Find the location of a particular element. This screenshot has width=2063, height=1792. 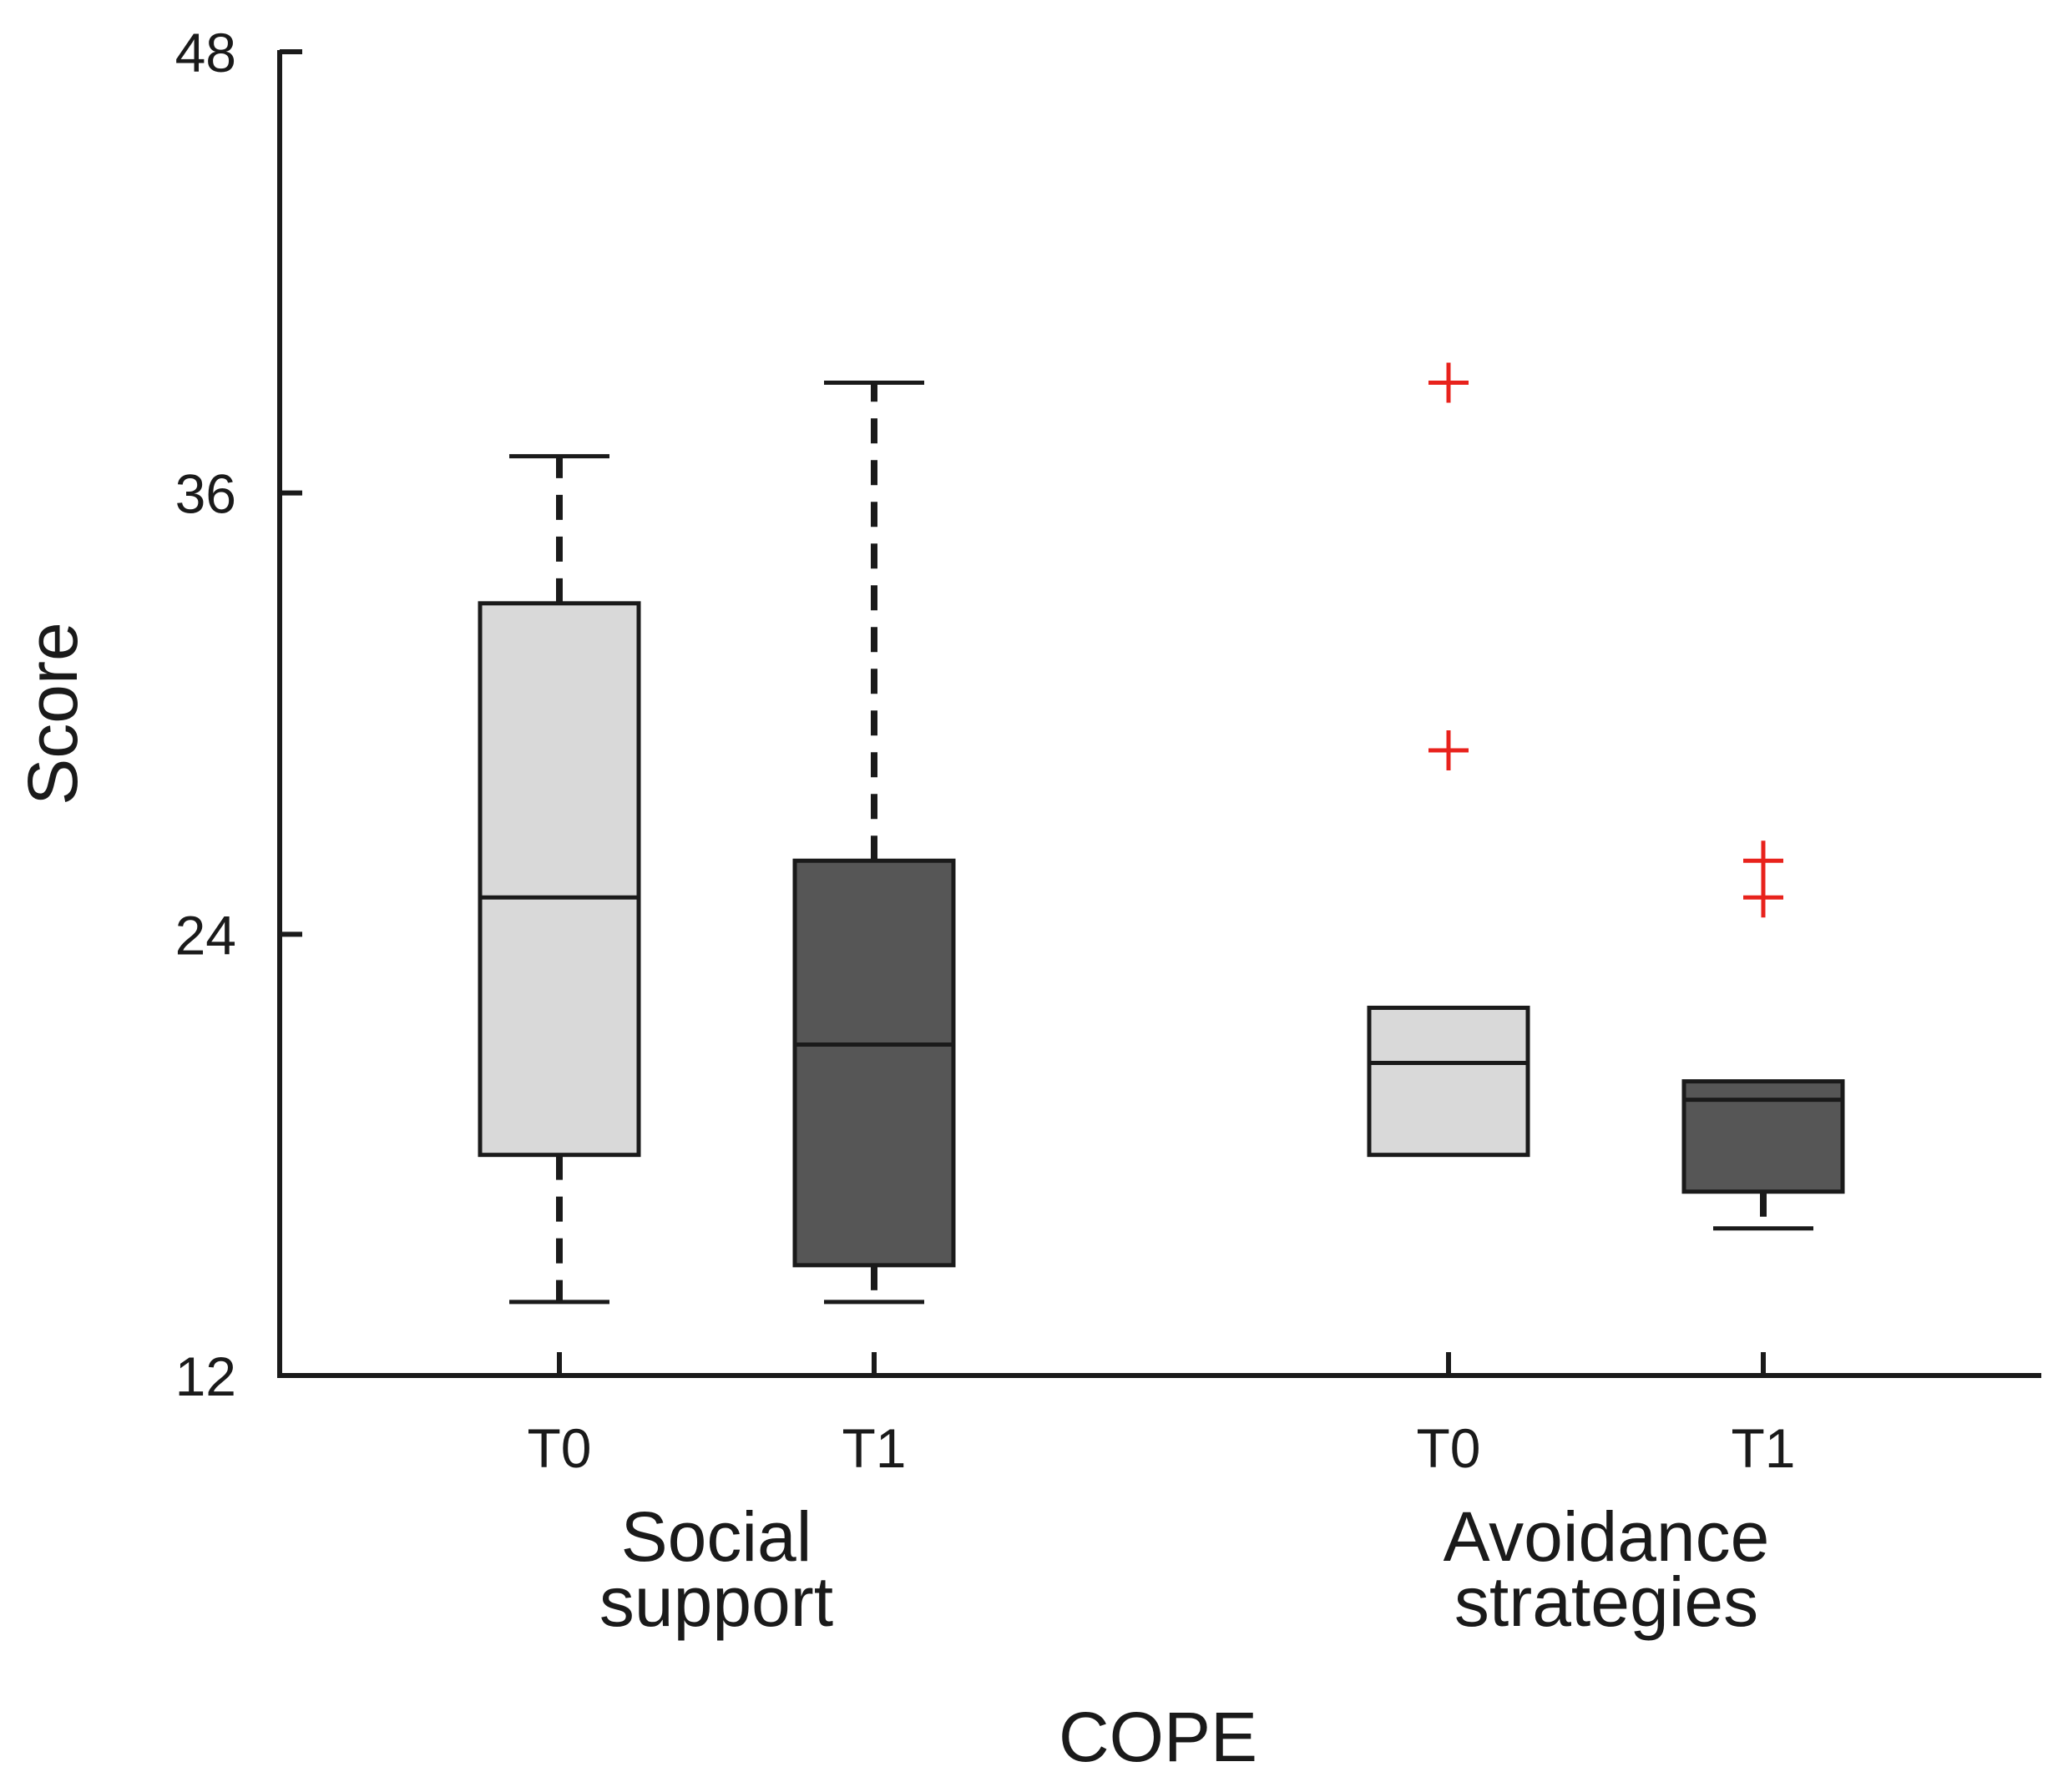

group-label: strategies is located at coordinates (1606, 1601).